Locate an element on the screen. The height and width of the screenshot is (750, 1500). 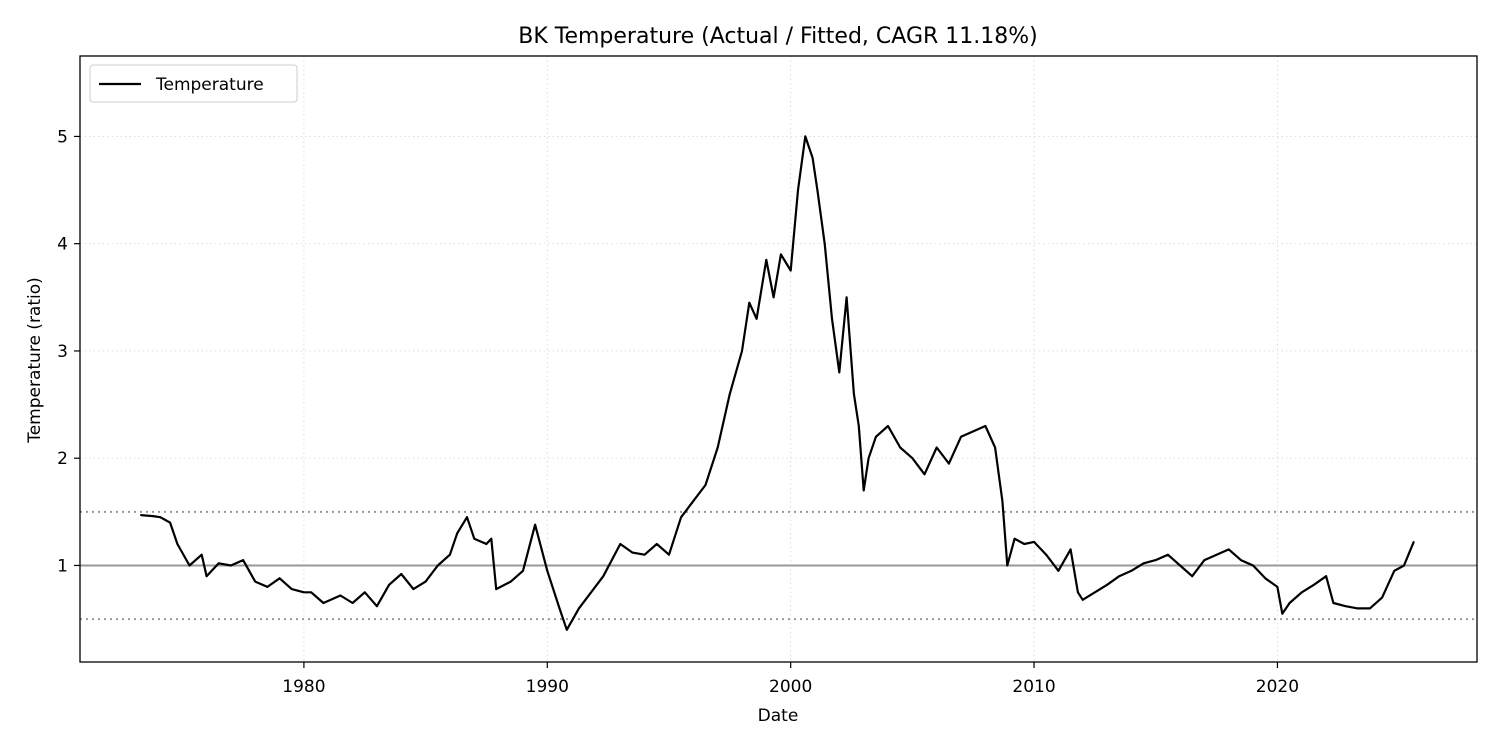
legend-box is located at coordinates (193, 83).